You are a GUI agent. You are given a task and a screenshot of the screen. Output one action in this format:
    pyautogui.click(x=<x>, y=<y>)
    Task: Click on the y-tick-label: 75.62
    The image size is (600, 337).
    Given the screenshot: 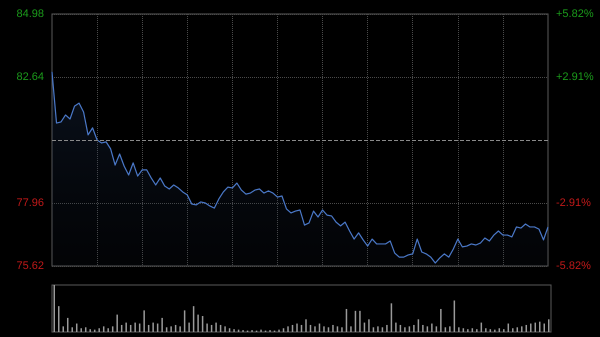 What is the action you would take?
    pyautogui.click(x=30, y=266)
    